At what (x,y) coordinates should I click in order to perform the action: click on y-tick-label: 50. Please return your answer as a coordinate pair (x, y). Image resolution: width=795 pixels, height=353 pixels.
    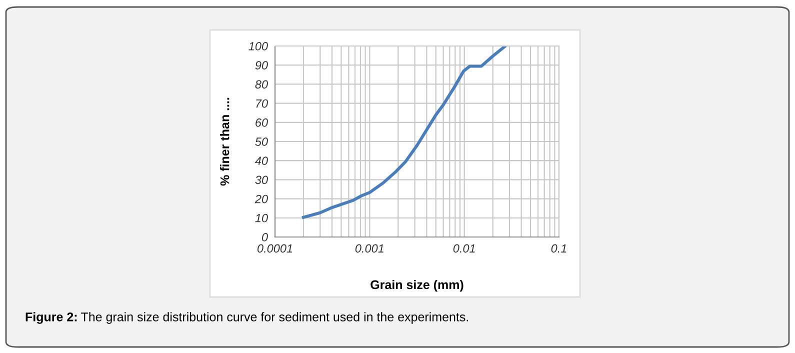
    Looking at the image, I should click on (261, 142).